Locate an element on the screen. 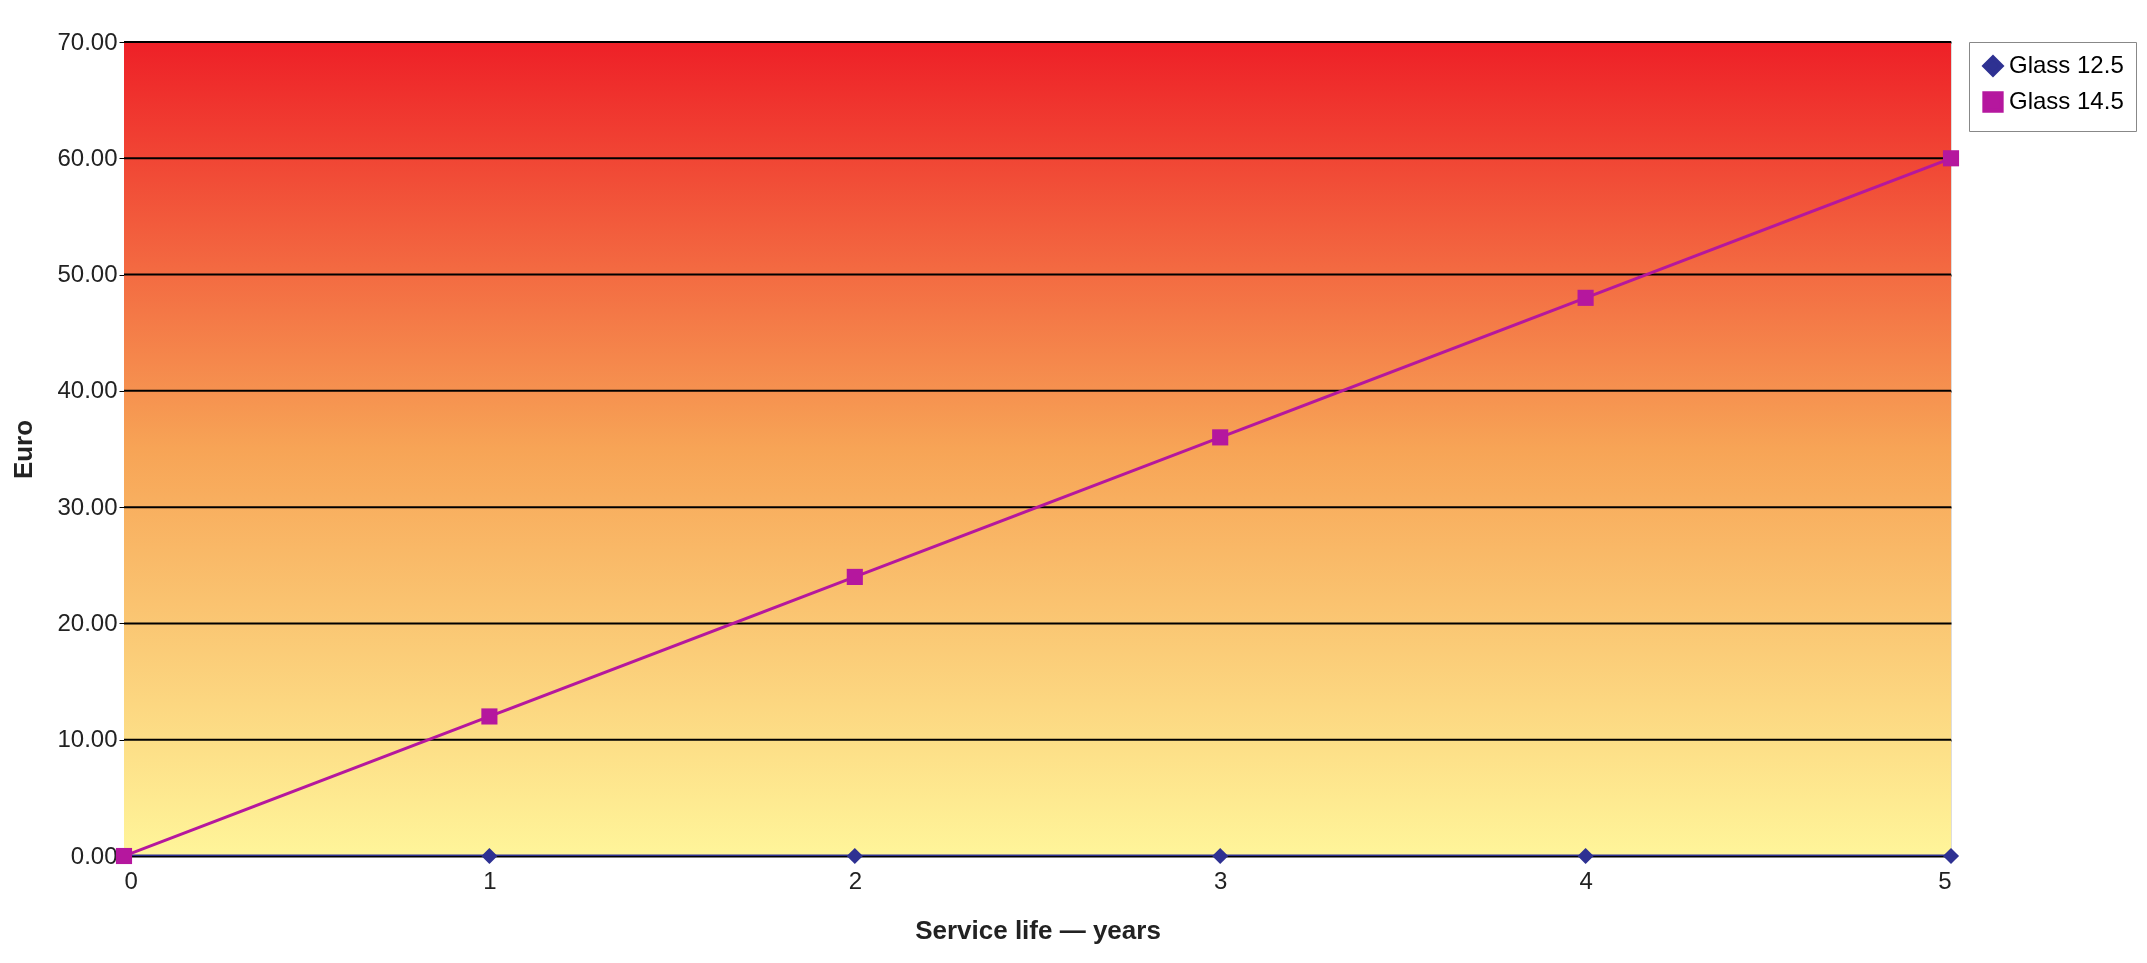  y-tick-label: 30.00 is located at coordinates (87, 506).